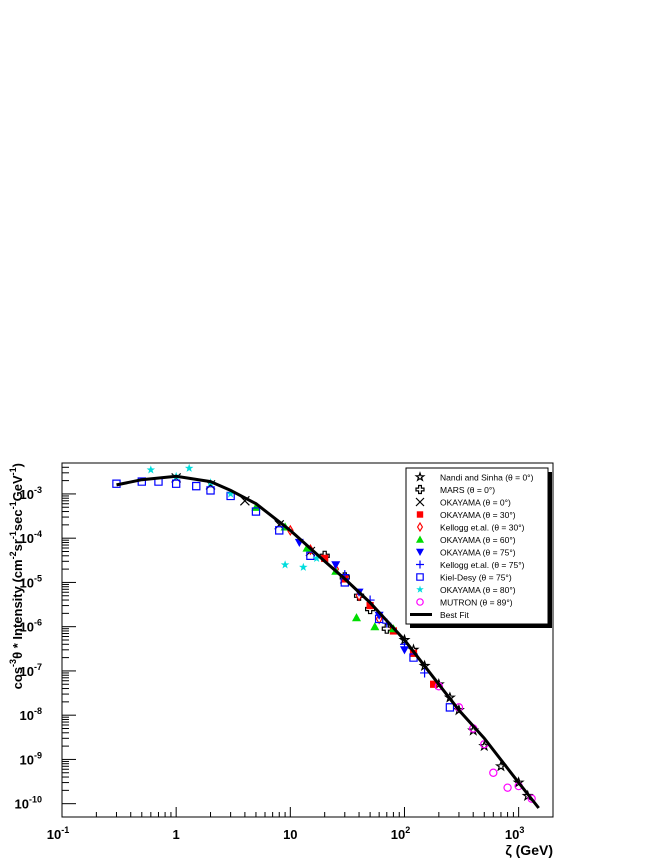 This screenshot has height=865, width=664. Describe the element at coordinates (467, 490) in the screenshot. I see `legend-label: MARS (θ = 0°)` at that location.